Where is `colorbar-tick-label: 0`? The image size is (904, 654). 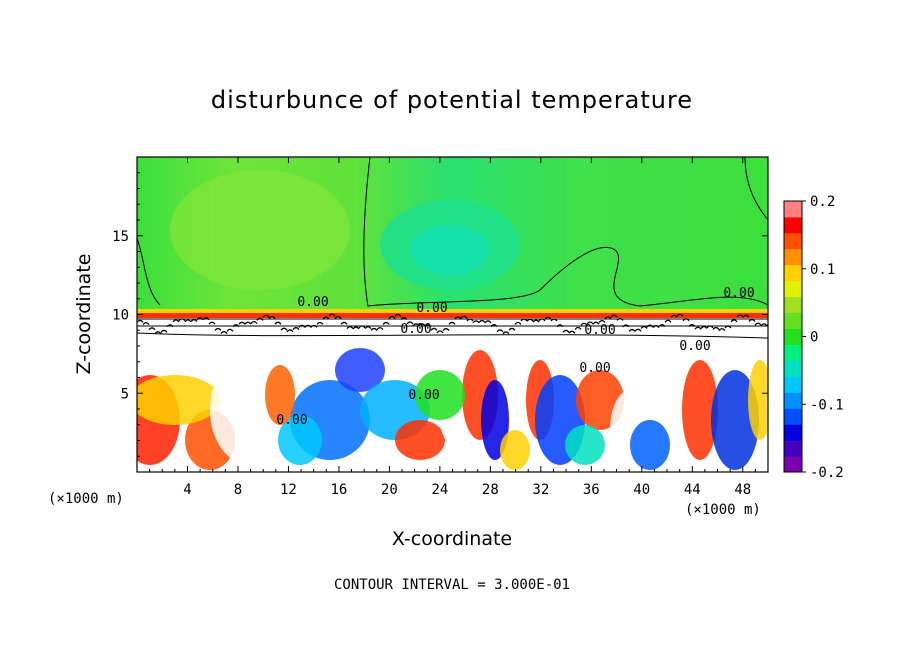
colorbar-tick-label: 0 is located at coordinates (814, 338).